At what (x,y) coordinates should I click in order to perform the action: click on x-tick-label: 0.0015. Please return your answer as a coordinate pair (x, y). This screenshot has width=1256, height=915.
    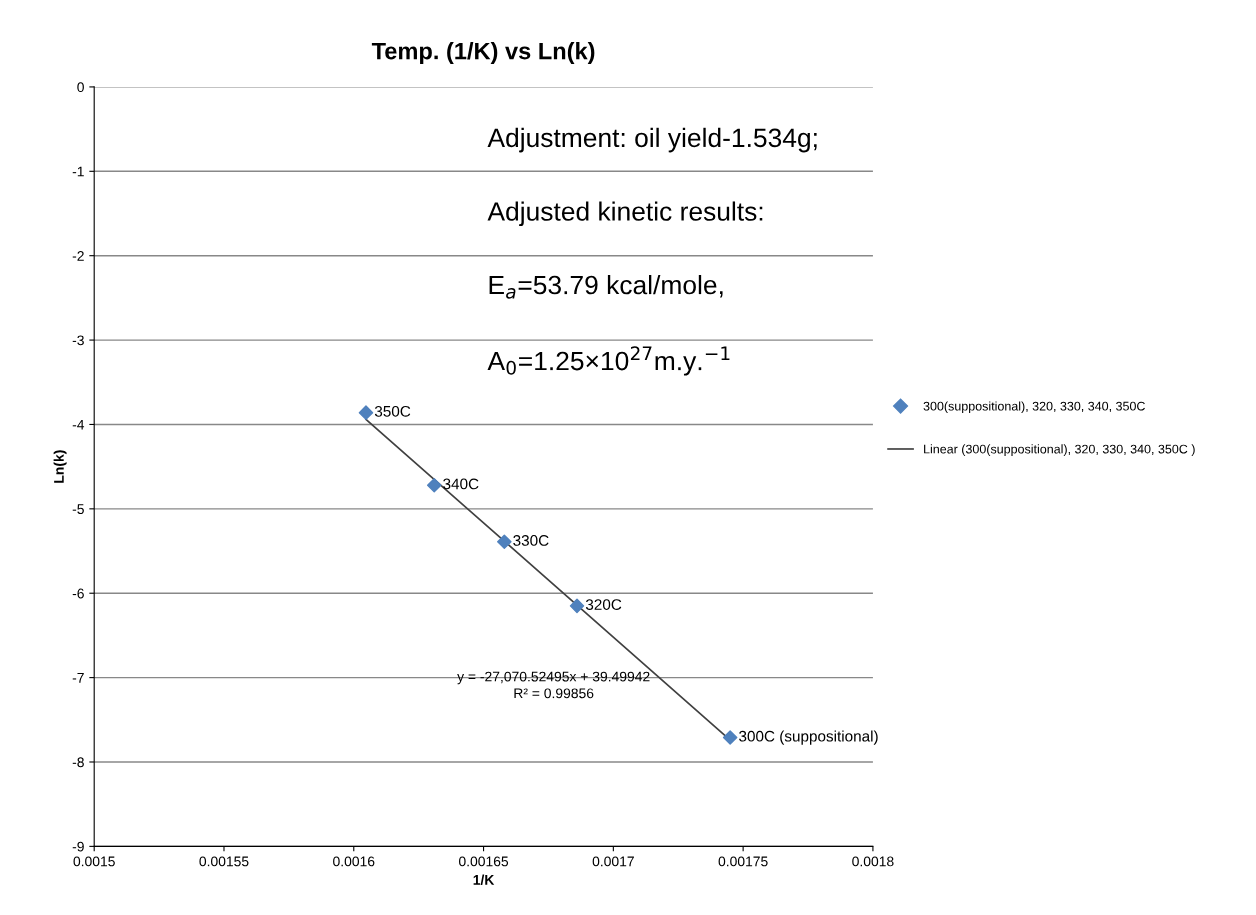
    Looking at the image, I should click on (94, 861).